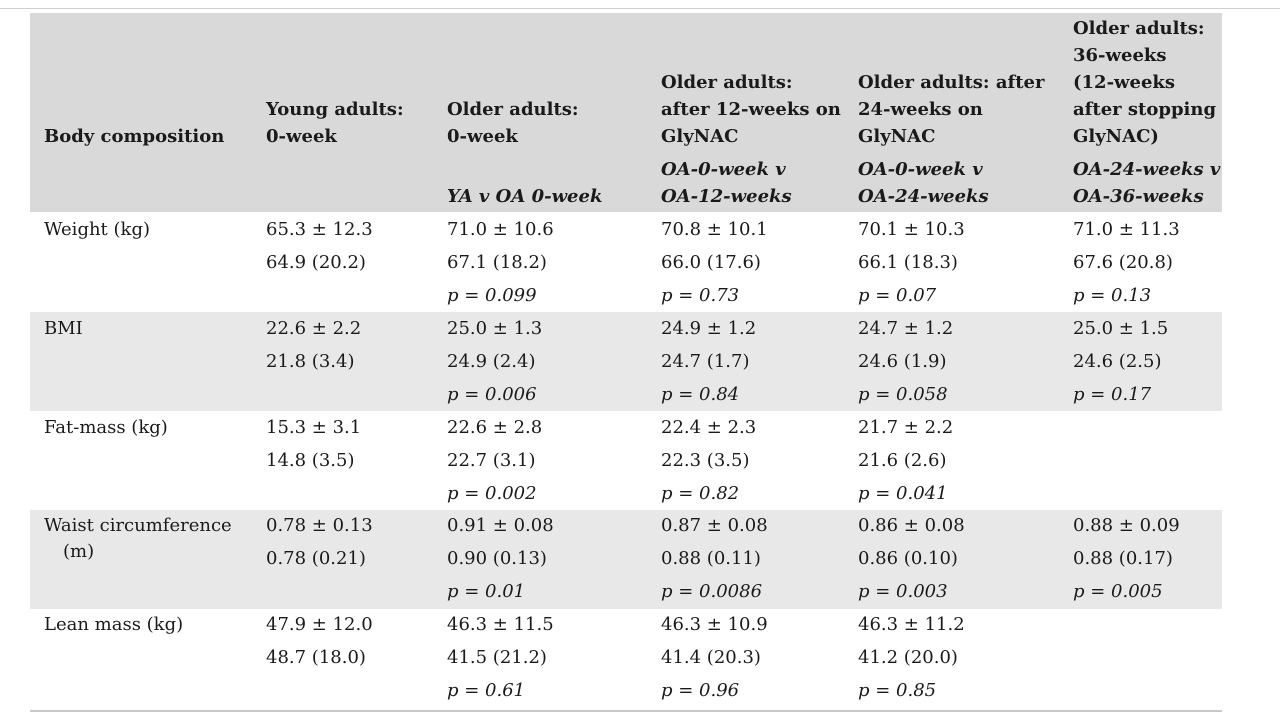 The width and height of the screenshot is (1280, 720). Describe the element at coordinates (908, 657) in the screenshot. I see `median-iqr-value: 41.2 (20.0)` at that location.